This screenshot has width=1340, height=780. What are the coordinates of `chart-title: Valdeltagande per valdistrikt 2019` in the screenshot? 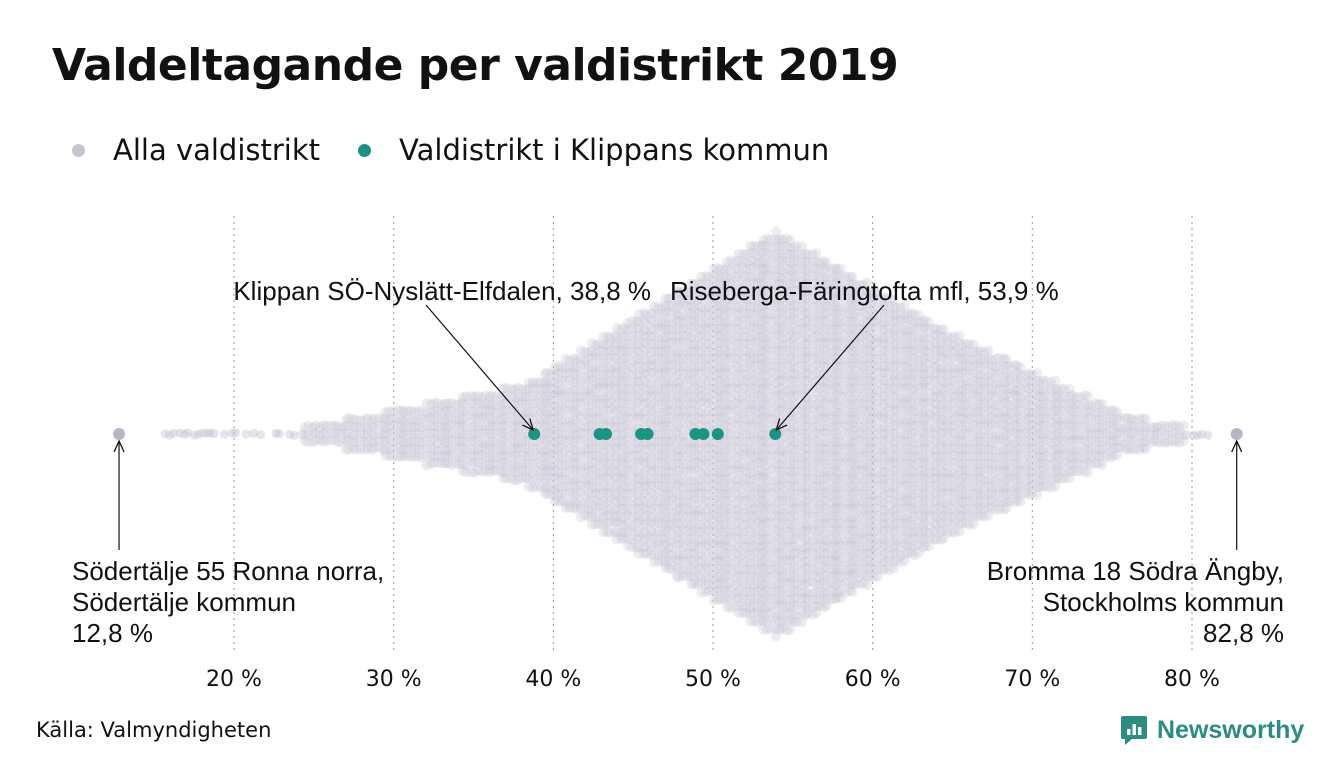 It's located at (475, 65).